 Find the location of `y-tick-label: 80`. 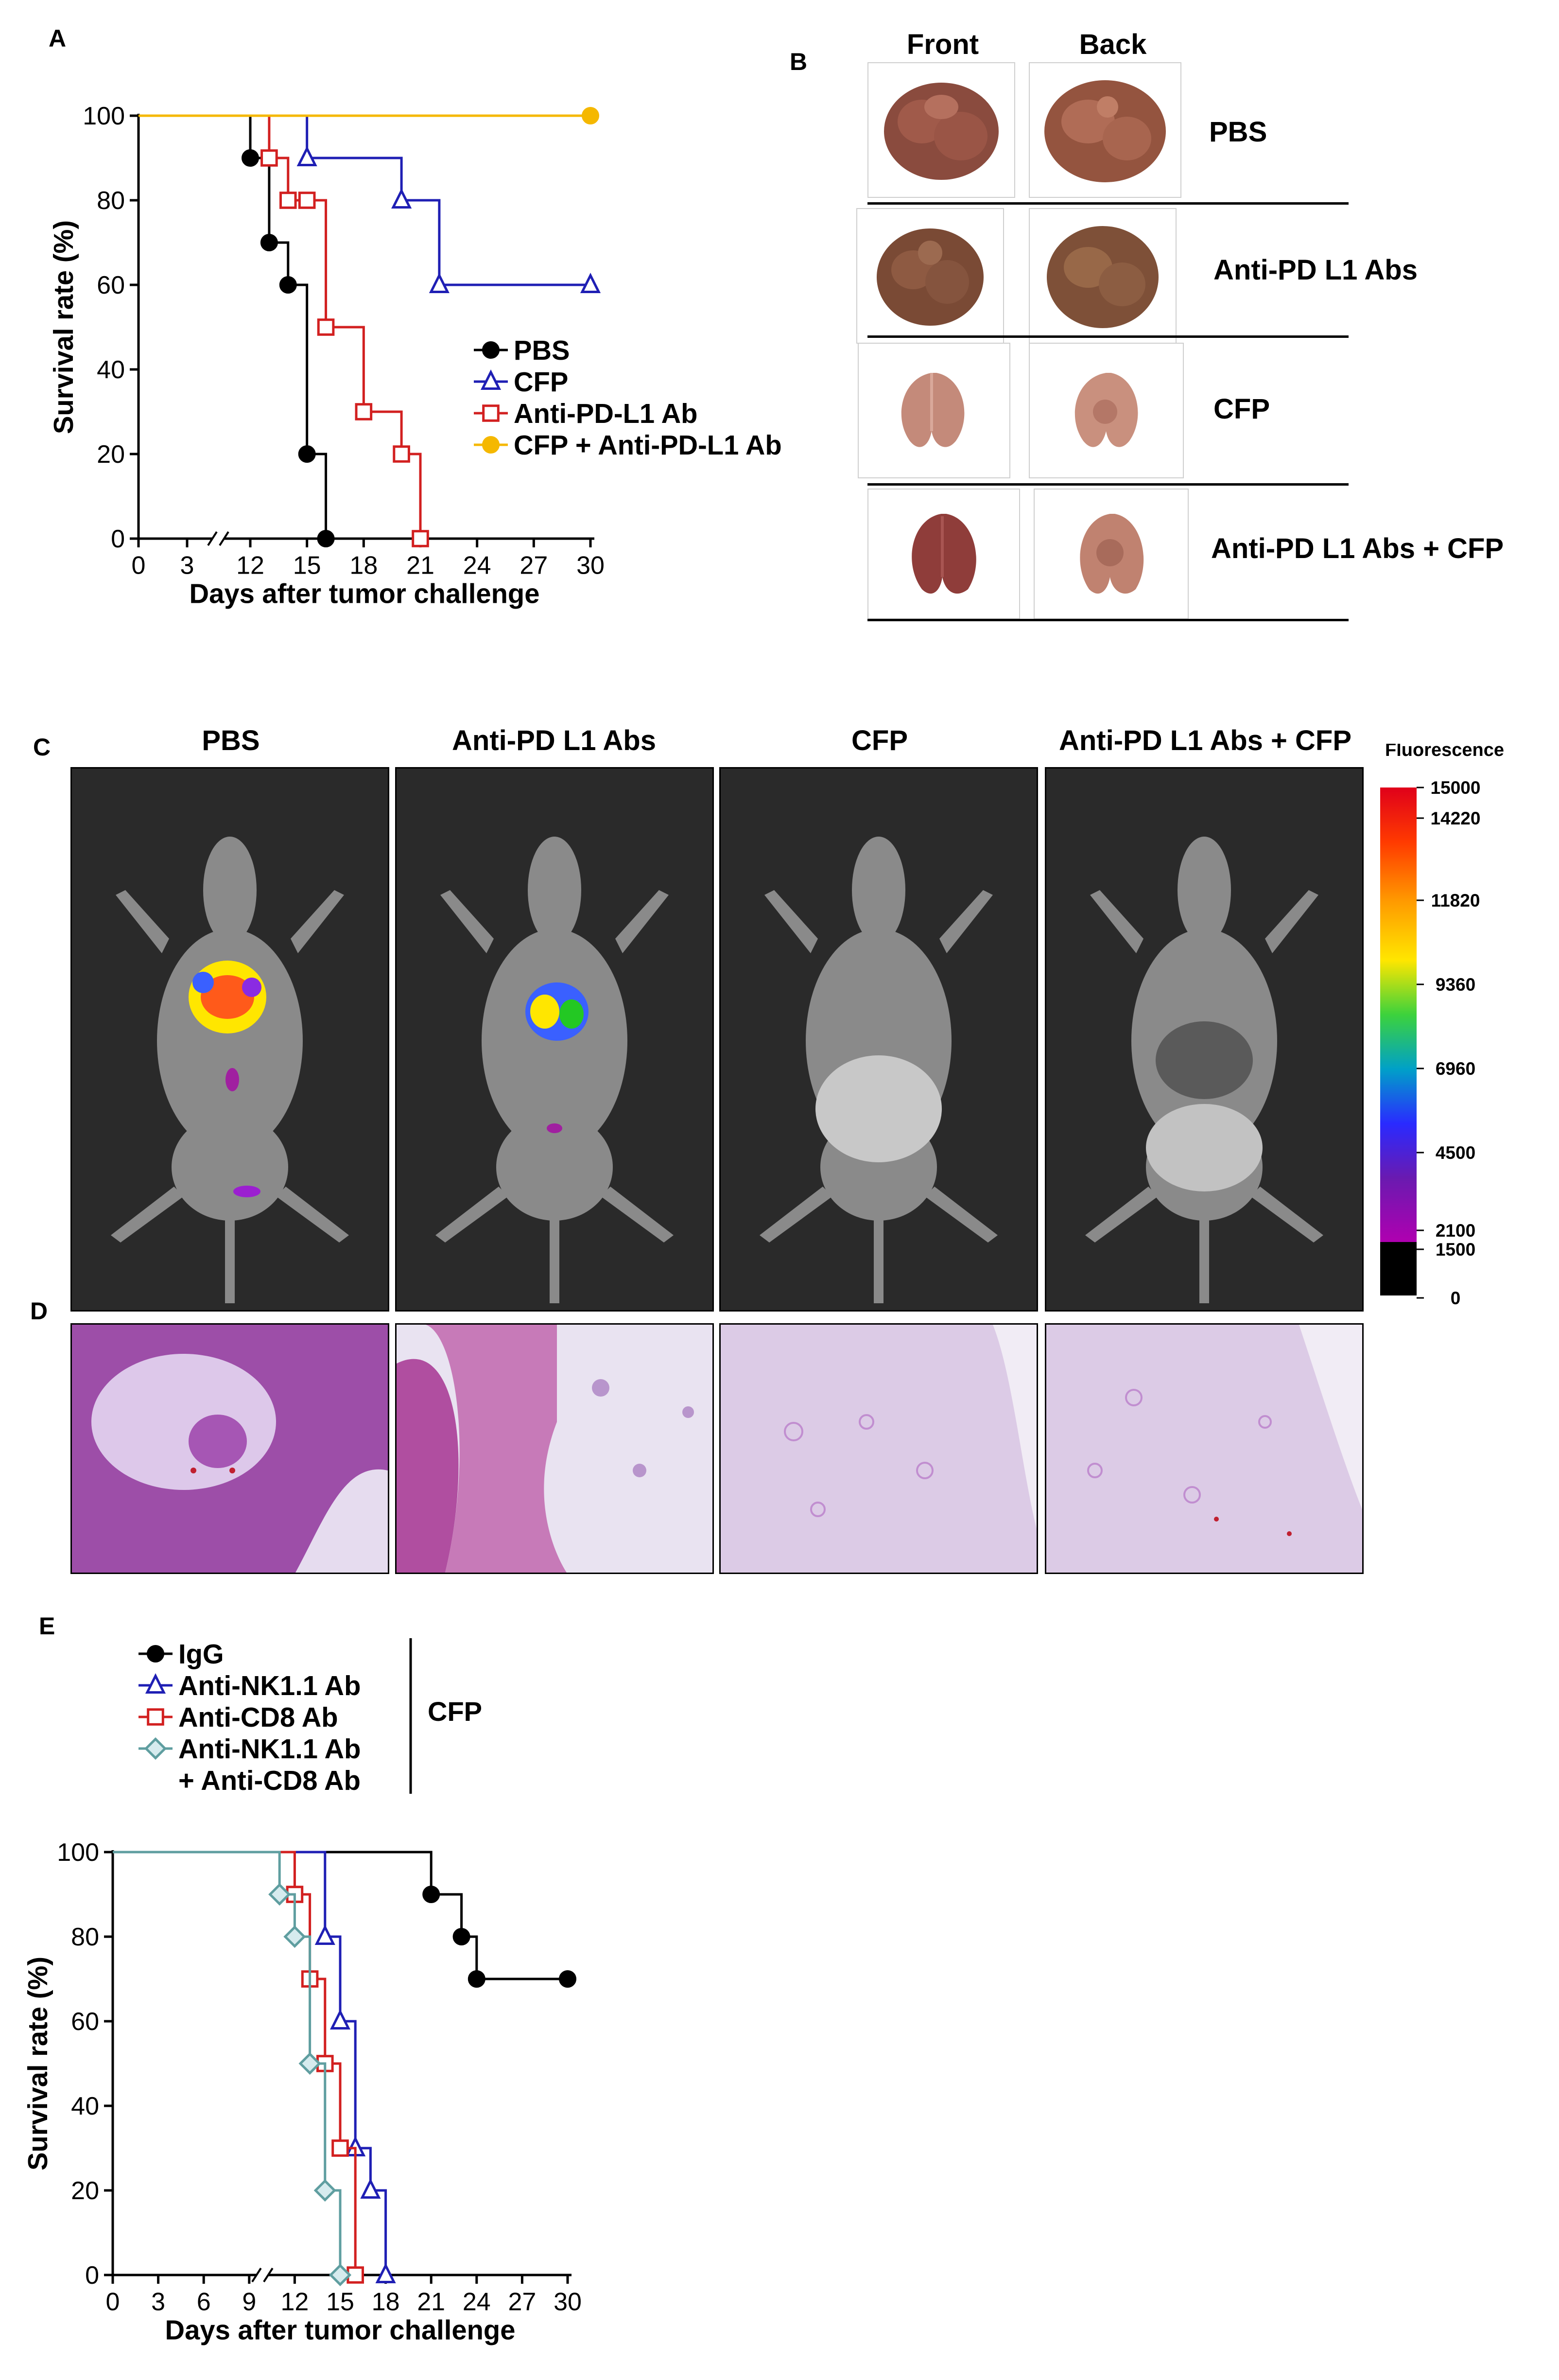

y-tick-label: 80 is located at coordinates (111, 201).